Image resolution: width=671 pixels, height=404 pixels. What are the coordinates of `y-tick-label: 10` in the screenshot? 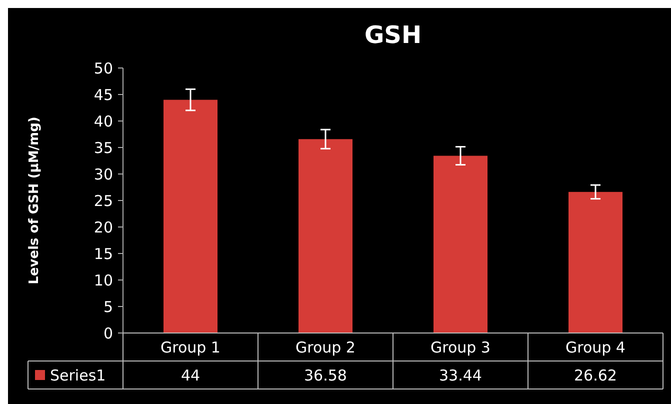 It's located at (103, 280).